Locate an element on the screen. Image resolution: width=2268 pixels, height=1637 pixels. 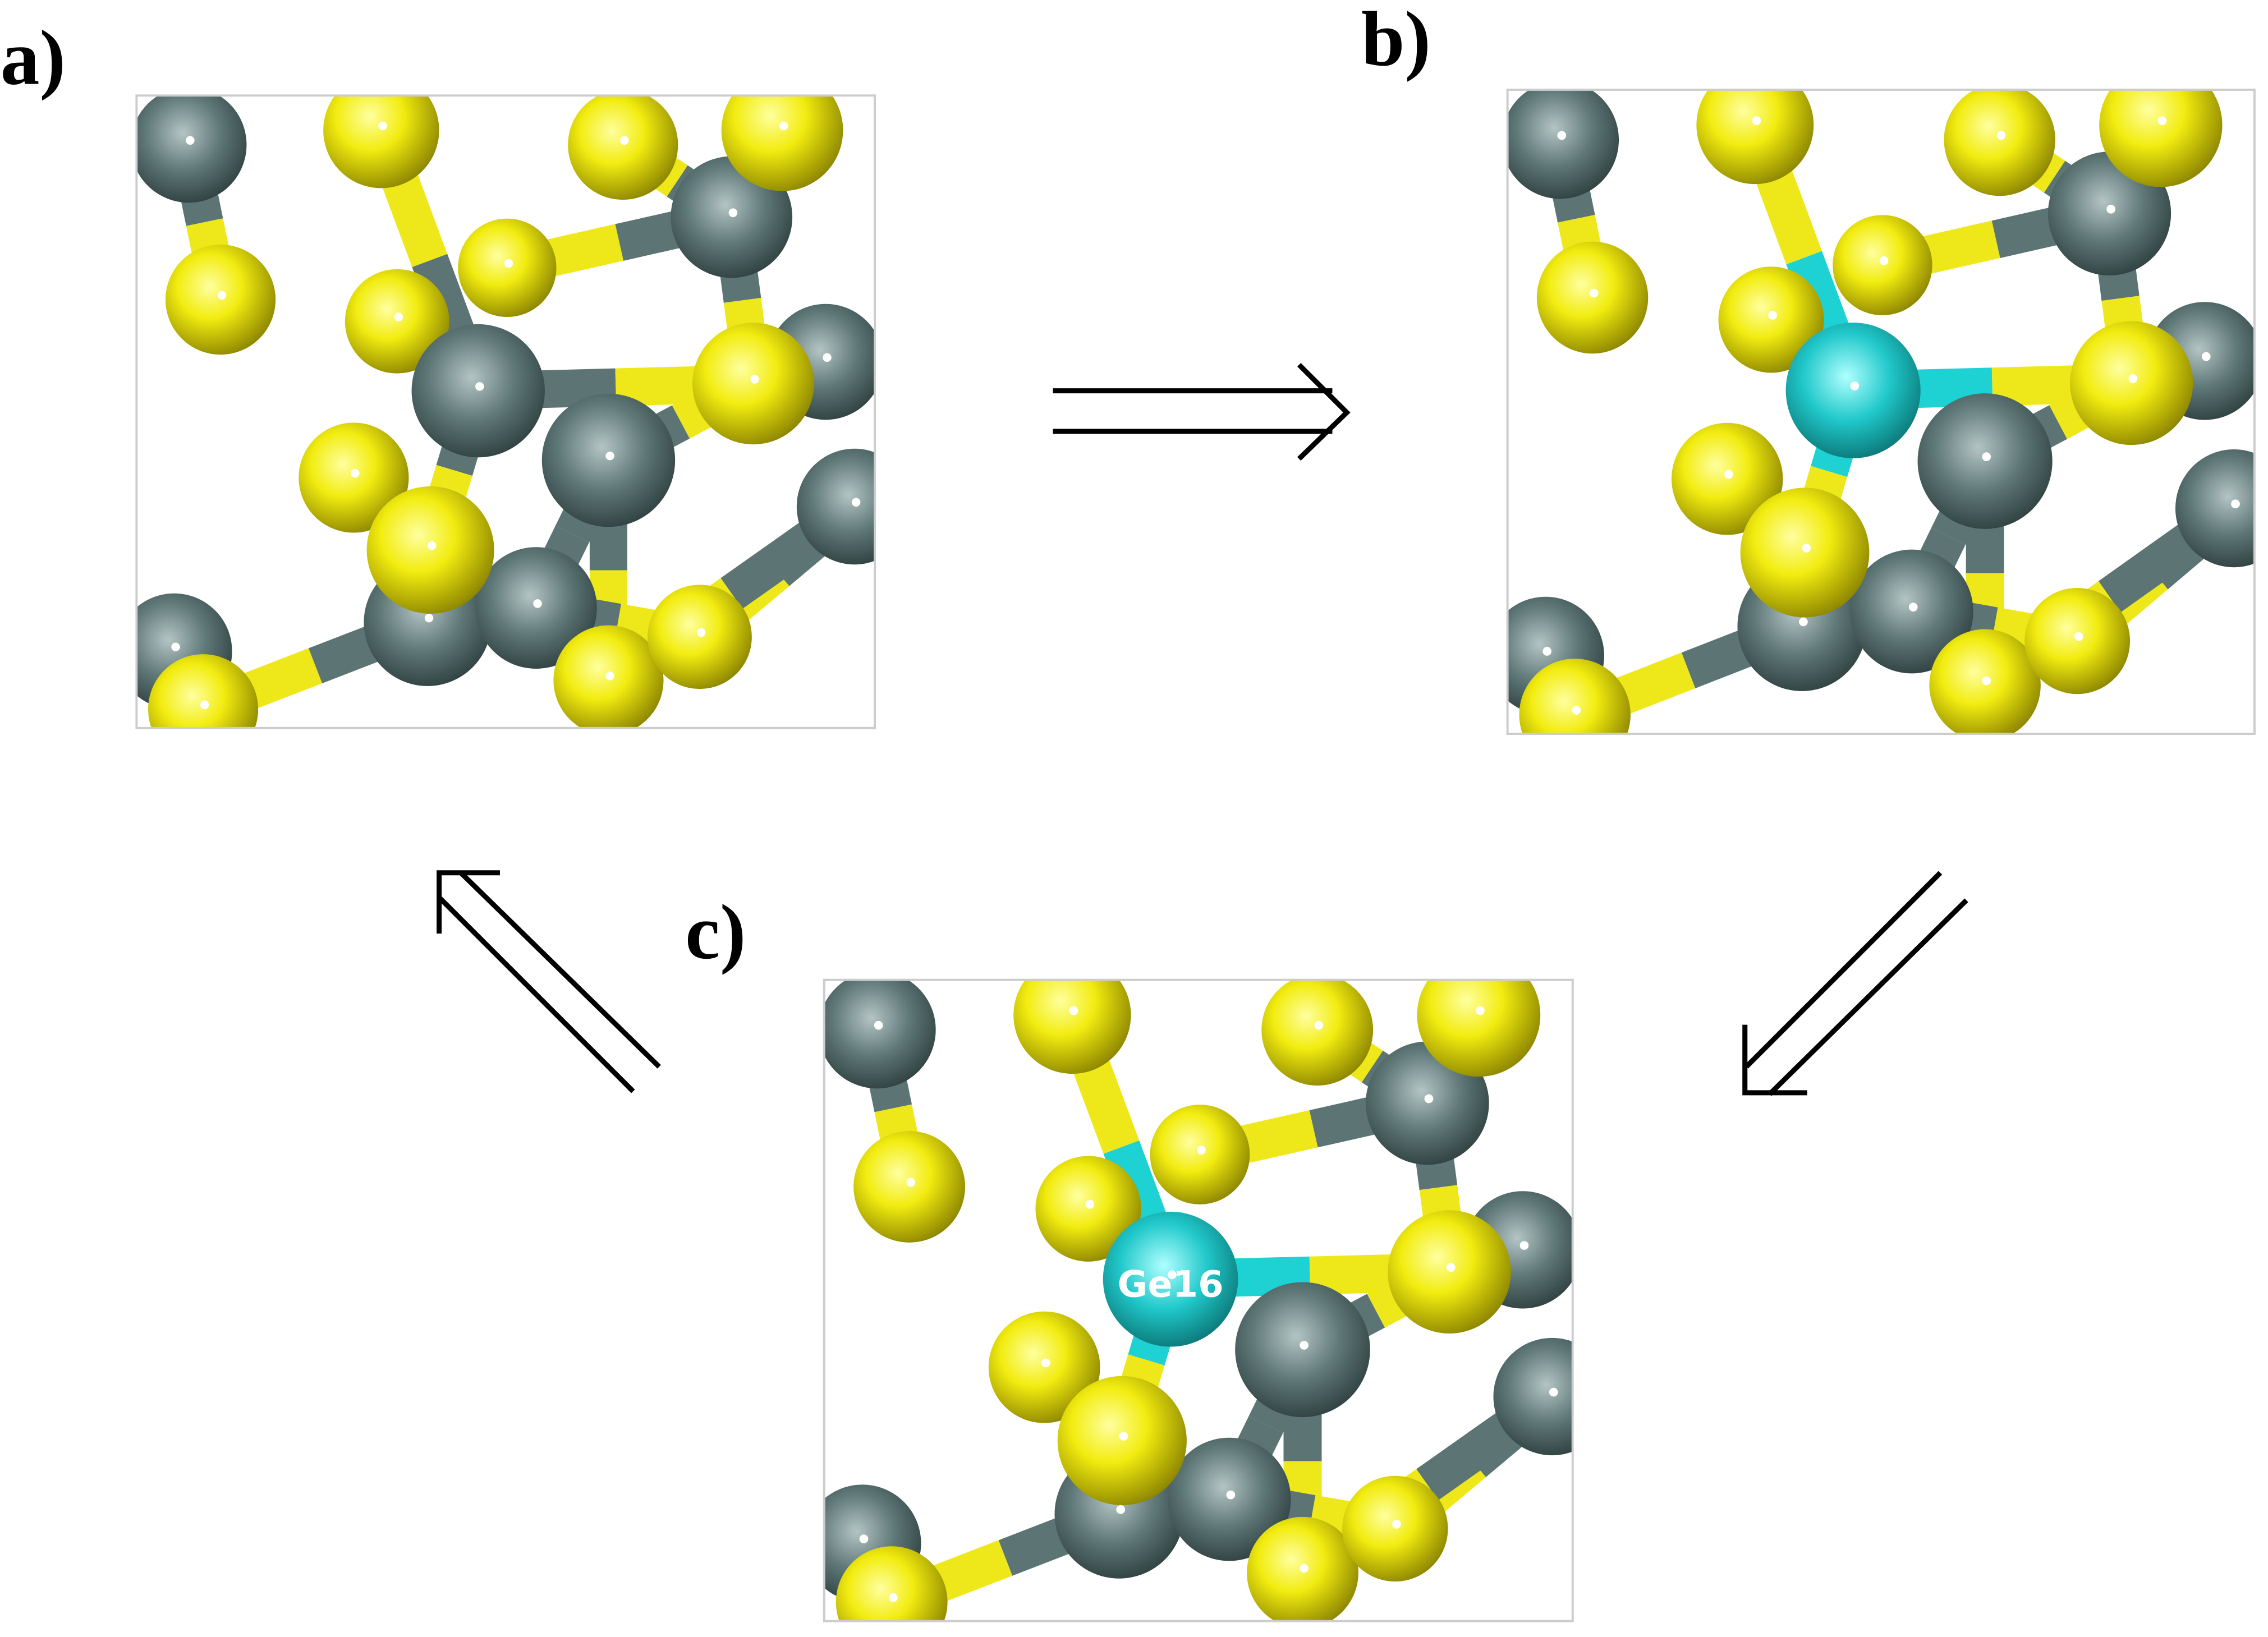
structure-panel: Ge16 is located at coordinates (1198, 1300).